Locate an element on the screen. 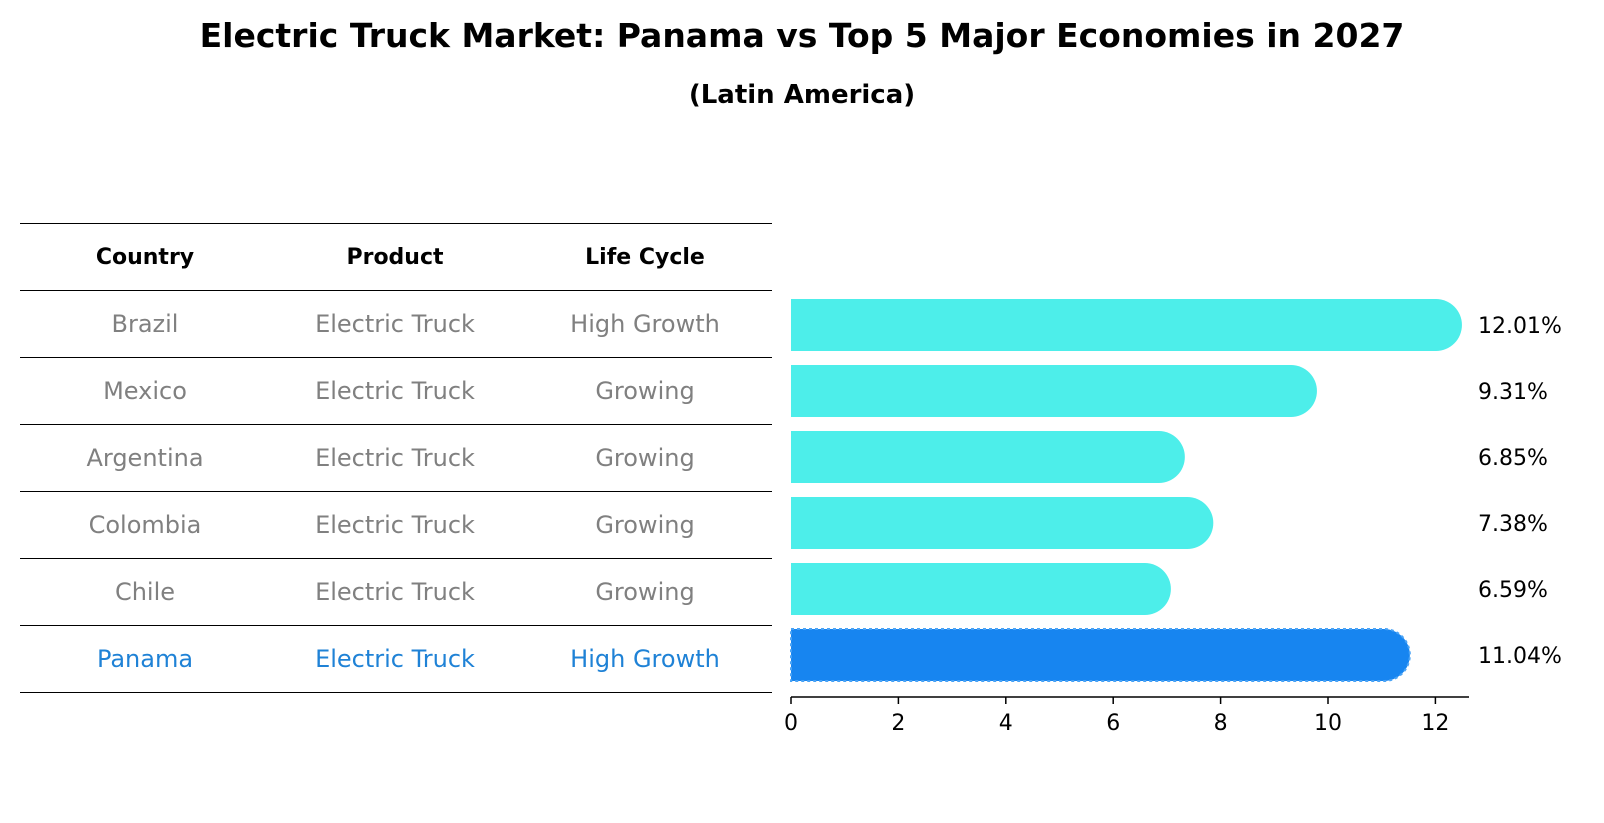 This screenshot has width=1604, height=823. x-tick-label: 0 is located at coordinates (791, 723).